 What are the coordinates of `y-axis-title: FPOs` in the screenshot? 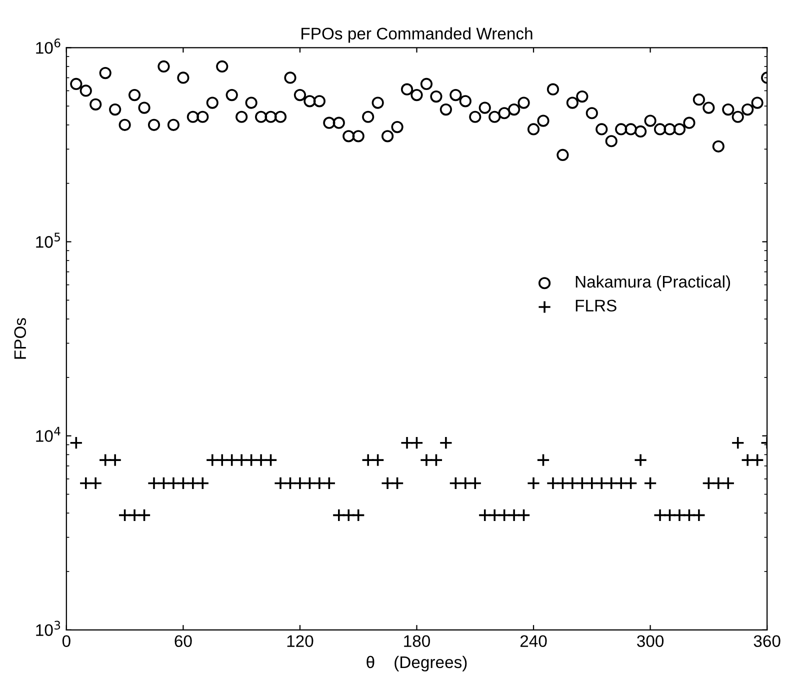 It's located at (20, 338).